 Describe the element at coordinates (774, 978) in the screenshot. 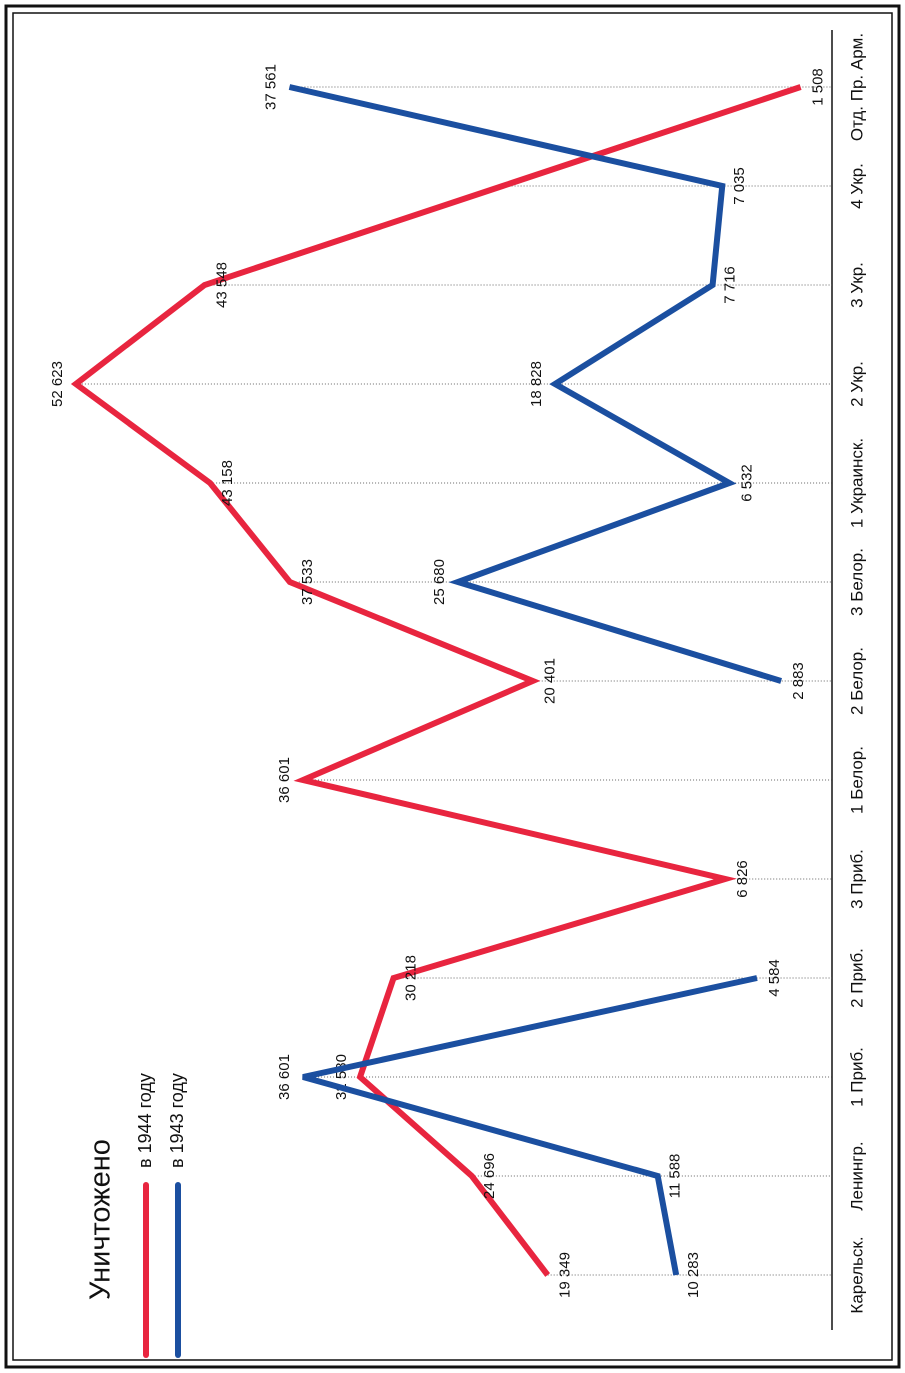

I see `value-label: 4 584` at that location.